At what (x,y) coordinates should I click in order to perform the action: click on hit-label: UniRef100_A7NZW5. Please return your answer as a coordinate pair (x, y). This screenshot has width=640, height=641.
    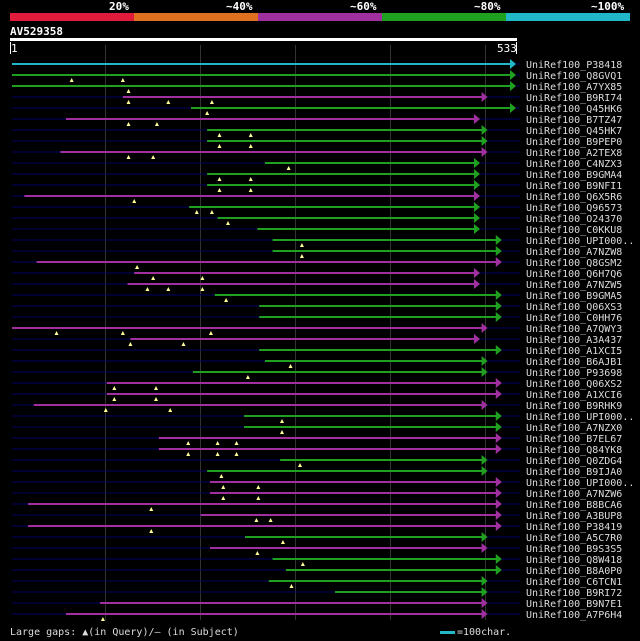
    Looking at the image, I should click on (574, 285).